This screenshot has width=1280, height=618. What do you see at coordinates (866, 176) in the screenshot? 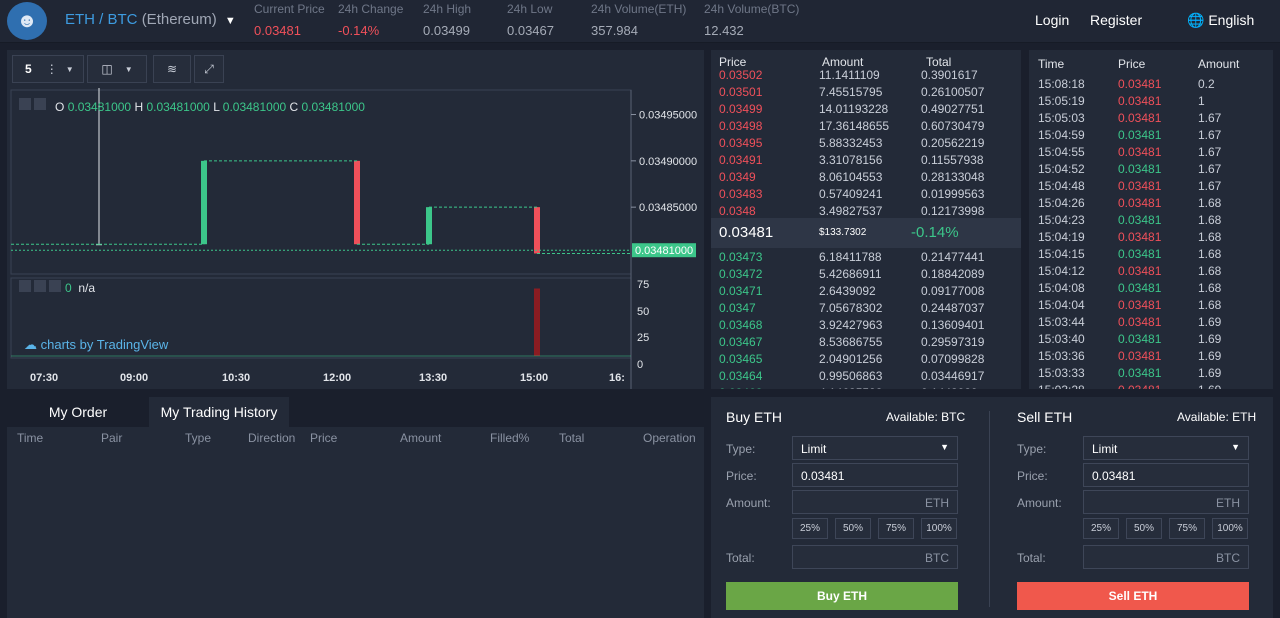
I see `ask-row: 0.0349 8.06104553 0.28133048` at bounding box center [866, 176].